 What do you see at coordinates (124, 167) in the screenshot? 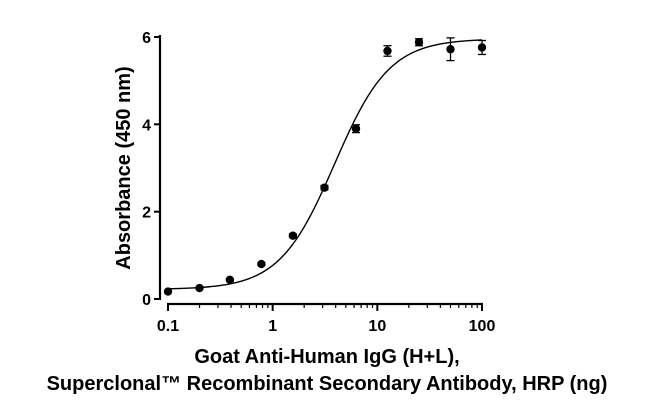
I see `y-axis-title: Absorbance (450 nm)` at bounding box center [124, 167].